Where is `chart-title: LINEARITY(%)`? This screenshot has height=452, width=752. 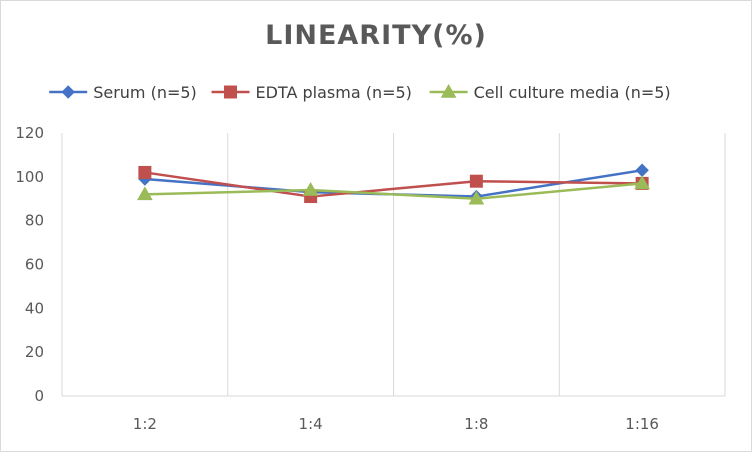 chart-title: LINEARITY(%) is located at coordinates (376, 35).